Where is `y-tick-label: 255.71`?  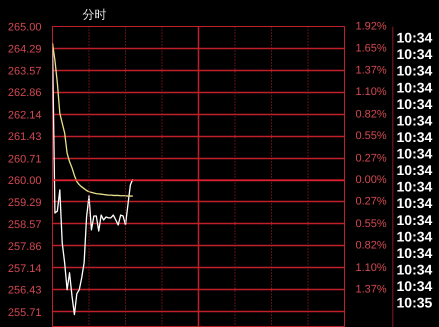
y-tick-label: 255.71 is located at coordinates (25, 312).